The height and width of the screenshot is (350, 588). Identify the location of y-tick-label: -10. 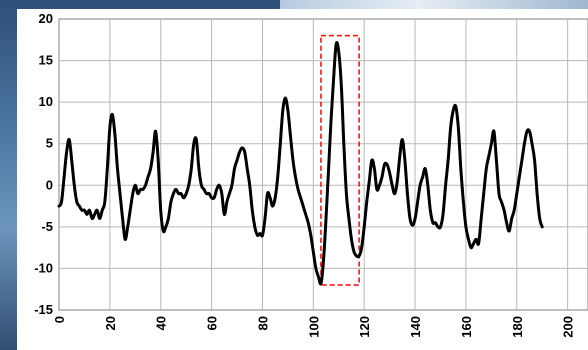
(43, 267).